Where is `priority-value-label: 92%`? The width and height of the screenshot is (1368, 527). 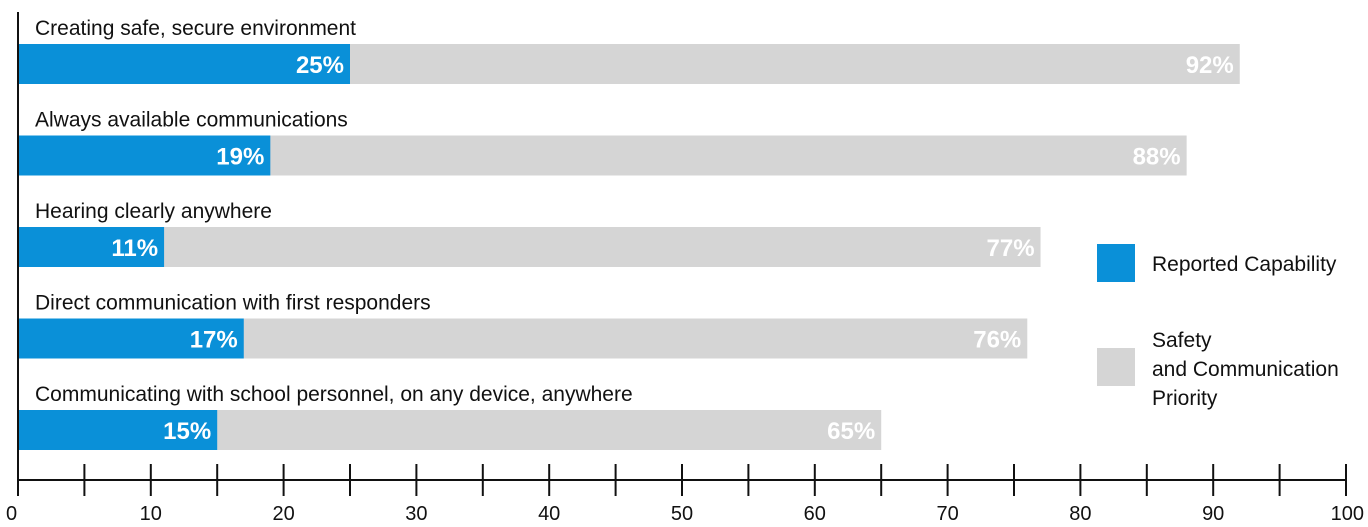
priority-value-label: 92% is located at coordinates (1210, 65).